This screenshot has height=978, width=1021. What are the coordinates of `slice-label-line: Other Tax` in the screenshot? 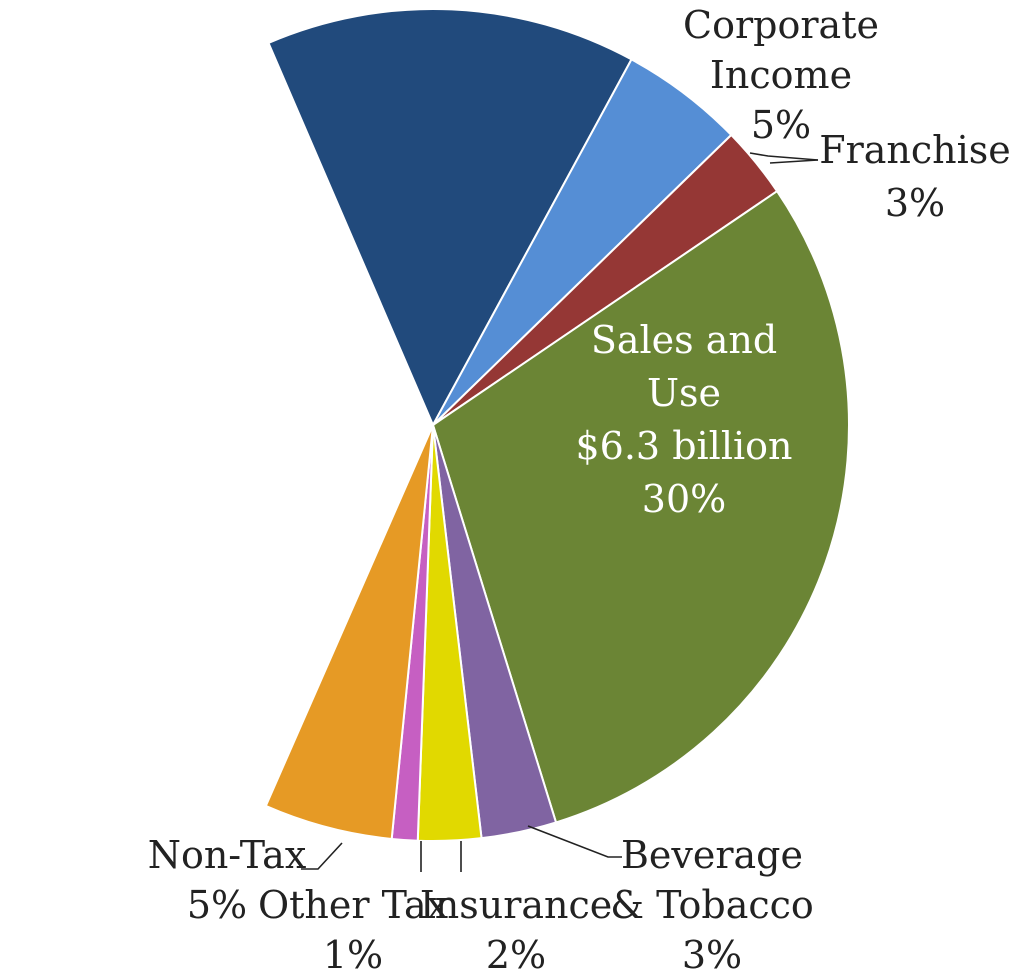 It's located at (353, 905).